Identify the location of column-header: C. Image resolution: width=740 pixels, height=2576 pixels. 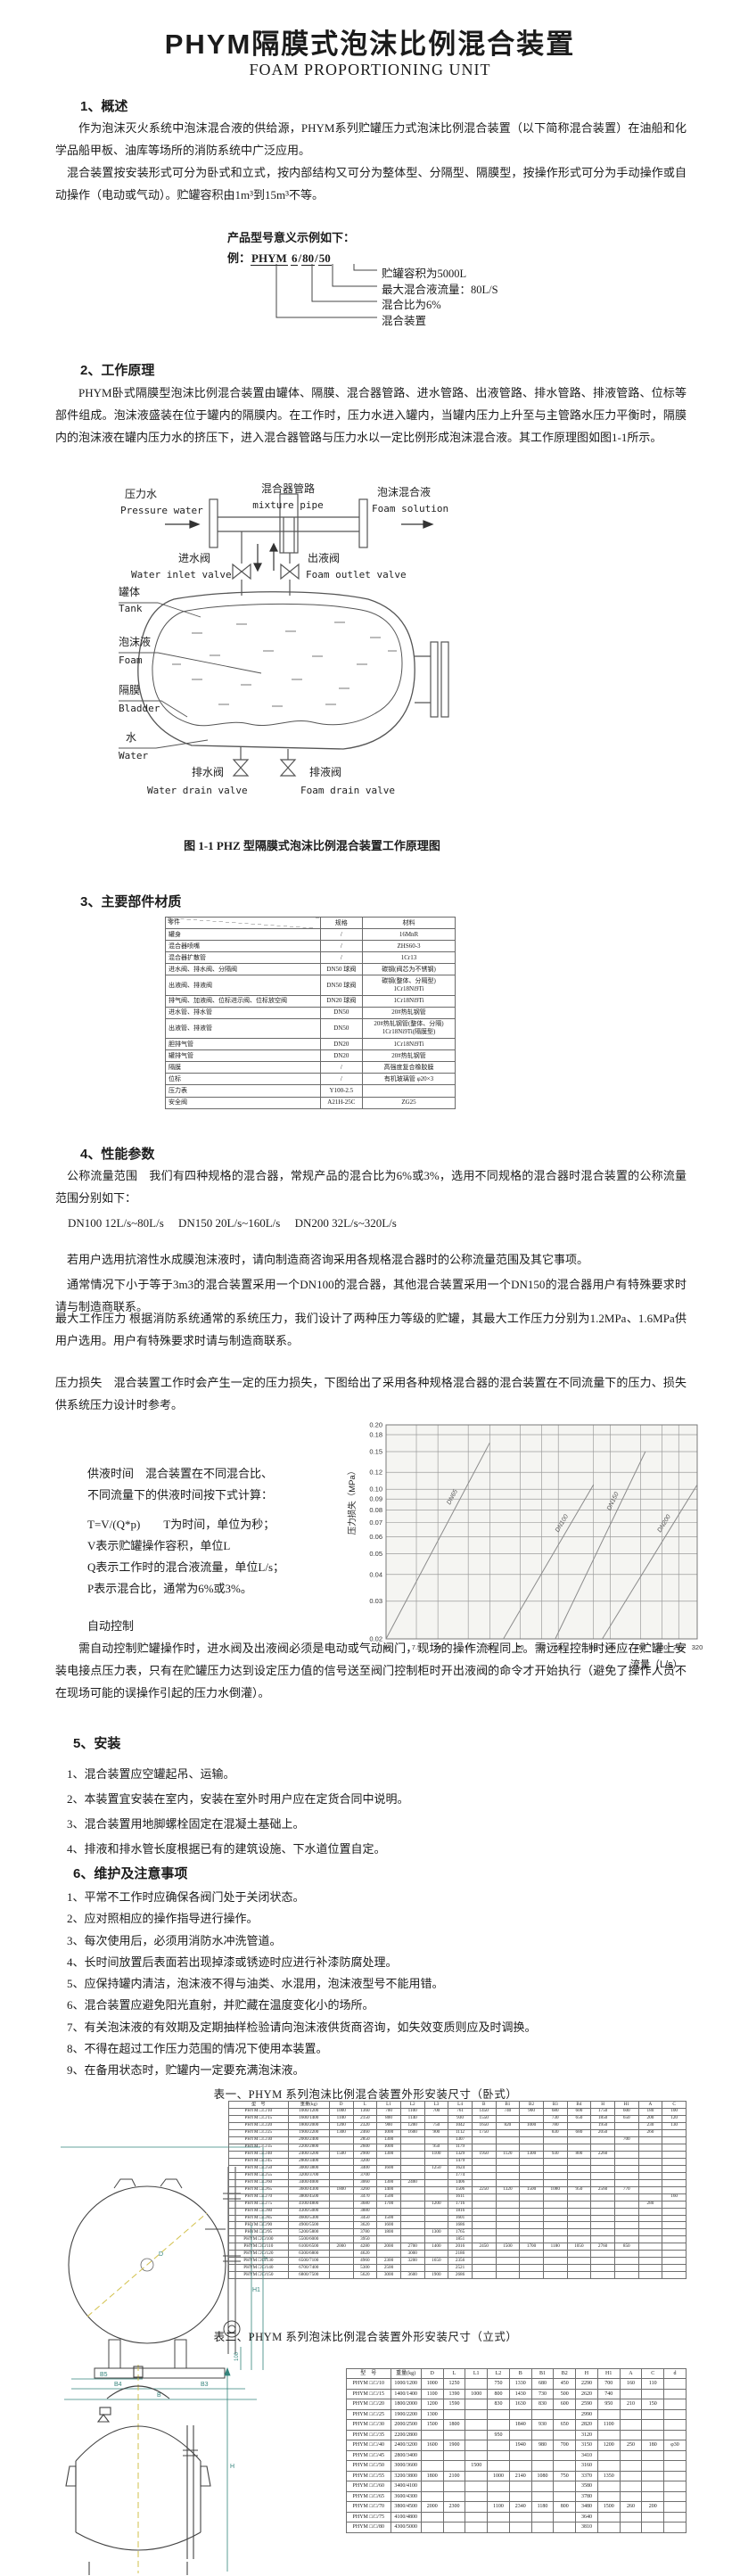
(653, 2373).